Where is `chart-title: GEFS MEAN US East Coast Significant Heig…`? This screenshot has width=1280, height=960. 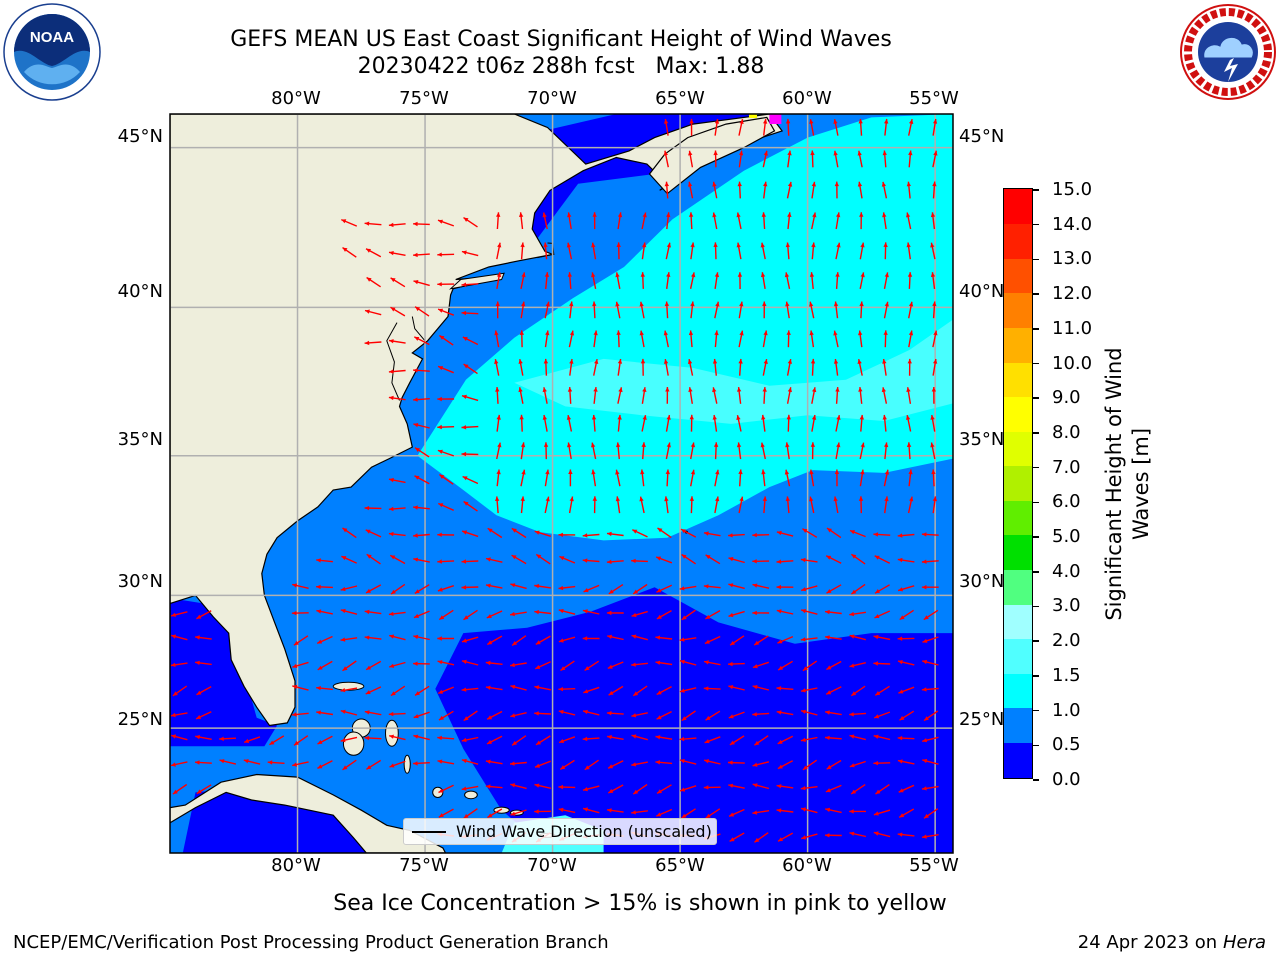
chart-title: GEFS MEAN US East Coast Significant Heig… is located at coordinates (561, 39).